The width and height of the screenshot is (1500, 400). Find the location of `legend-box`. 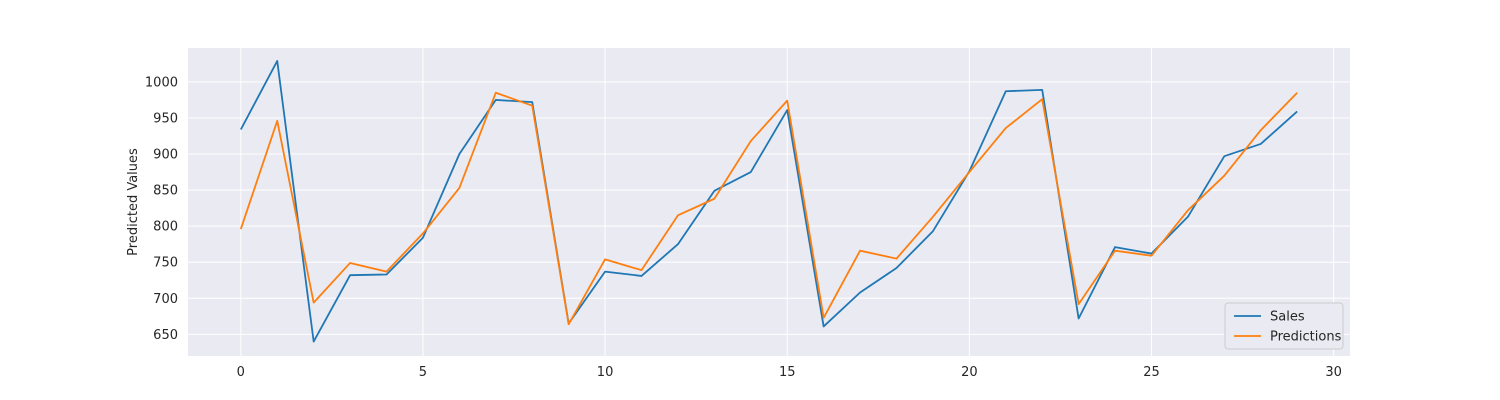

legend-box is located at coordinates (1284, 326).